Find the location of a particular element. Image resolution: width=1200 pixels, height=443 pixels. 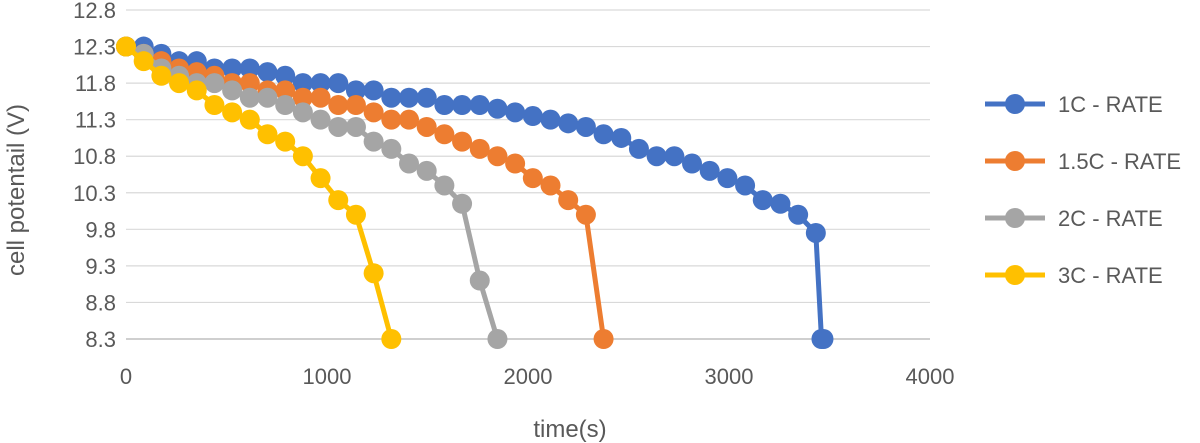

x-tick-label: 1000 is located at coordinates (327, 376).